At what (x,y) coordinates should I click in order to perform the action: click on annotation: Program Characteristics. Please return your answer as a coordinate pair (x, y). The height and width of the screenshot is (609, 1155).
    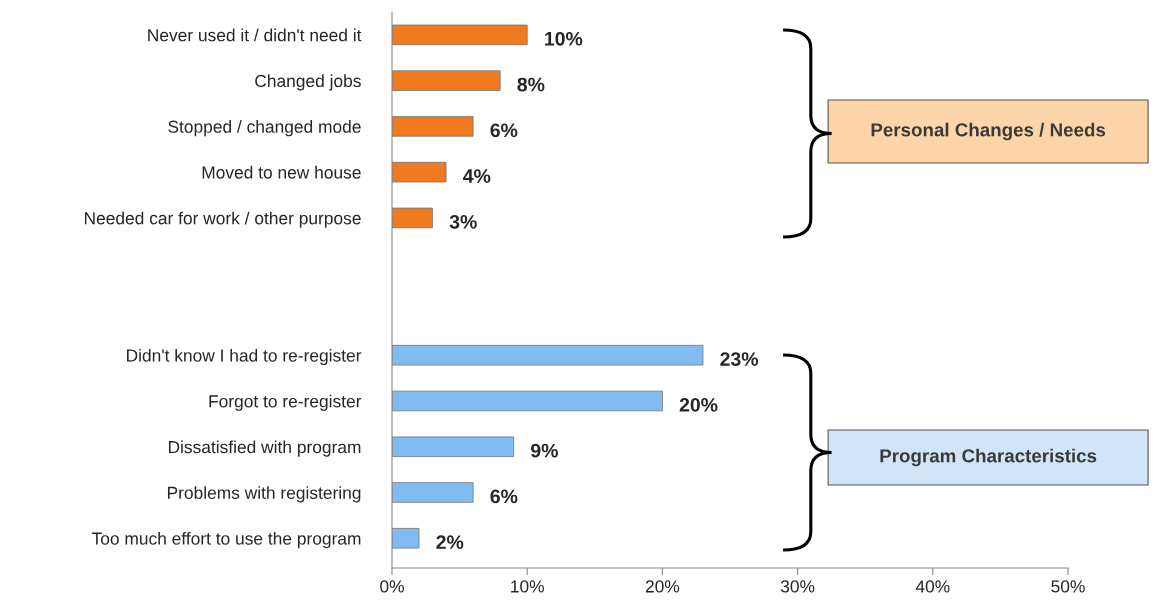
    Looking at the image, I should click on (988, 457).